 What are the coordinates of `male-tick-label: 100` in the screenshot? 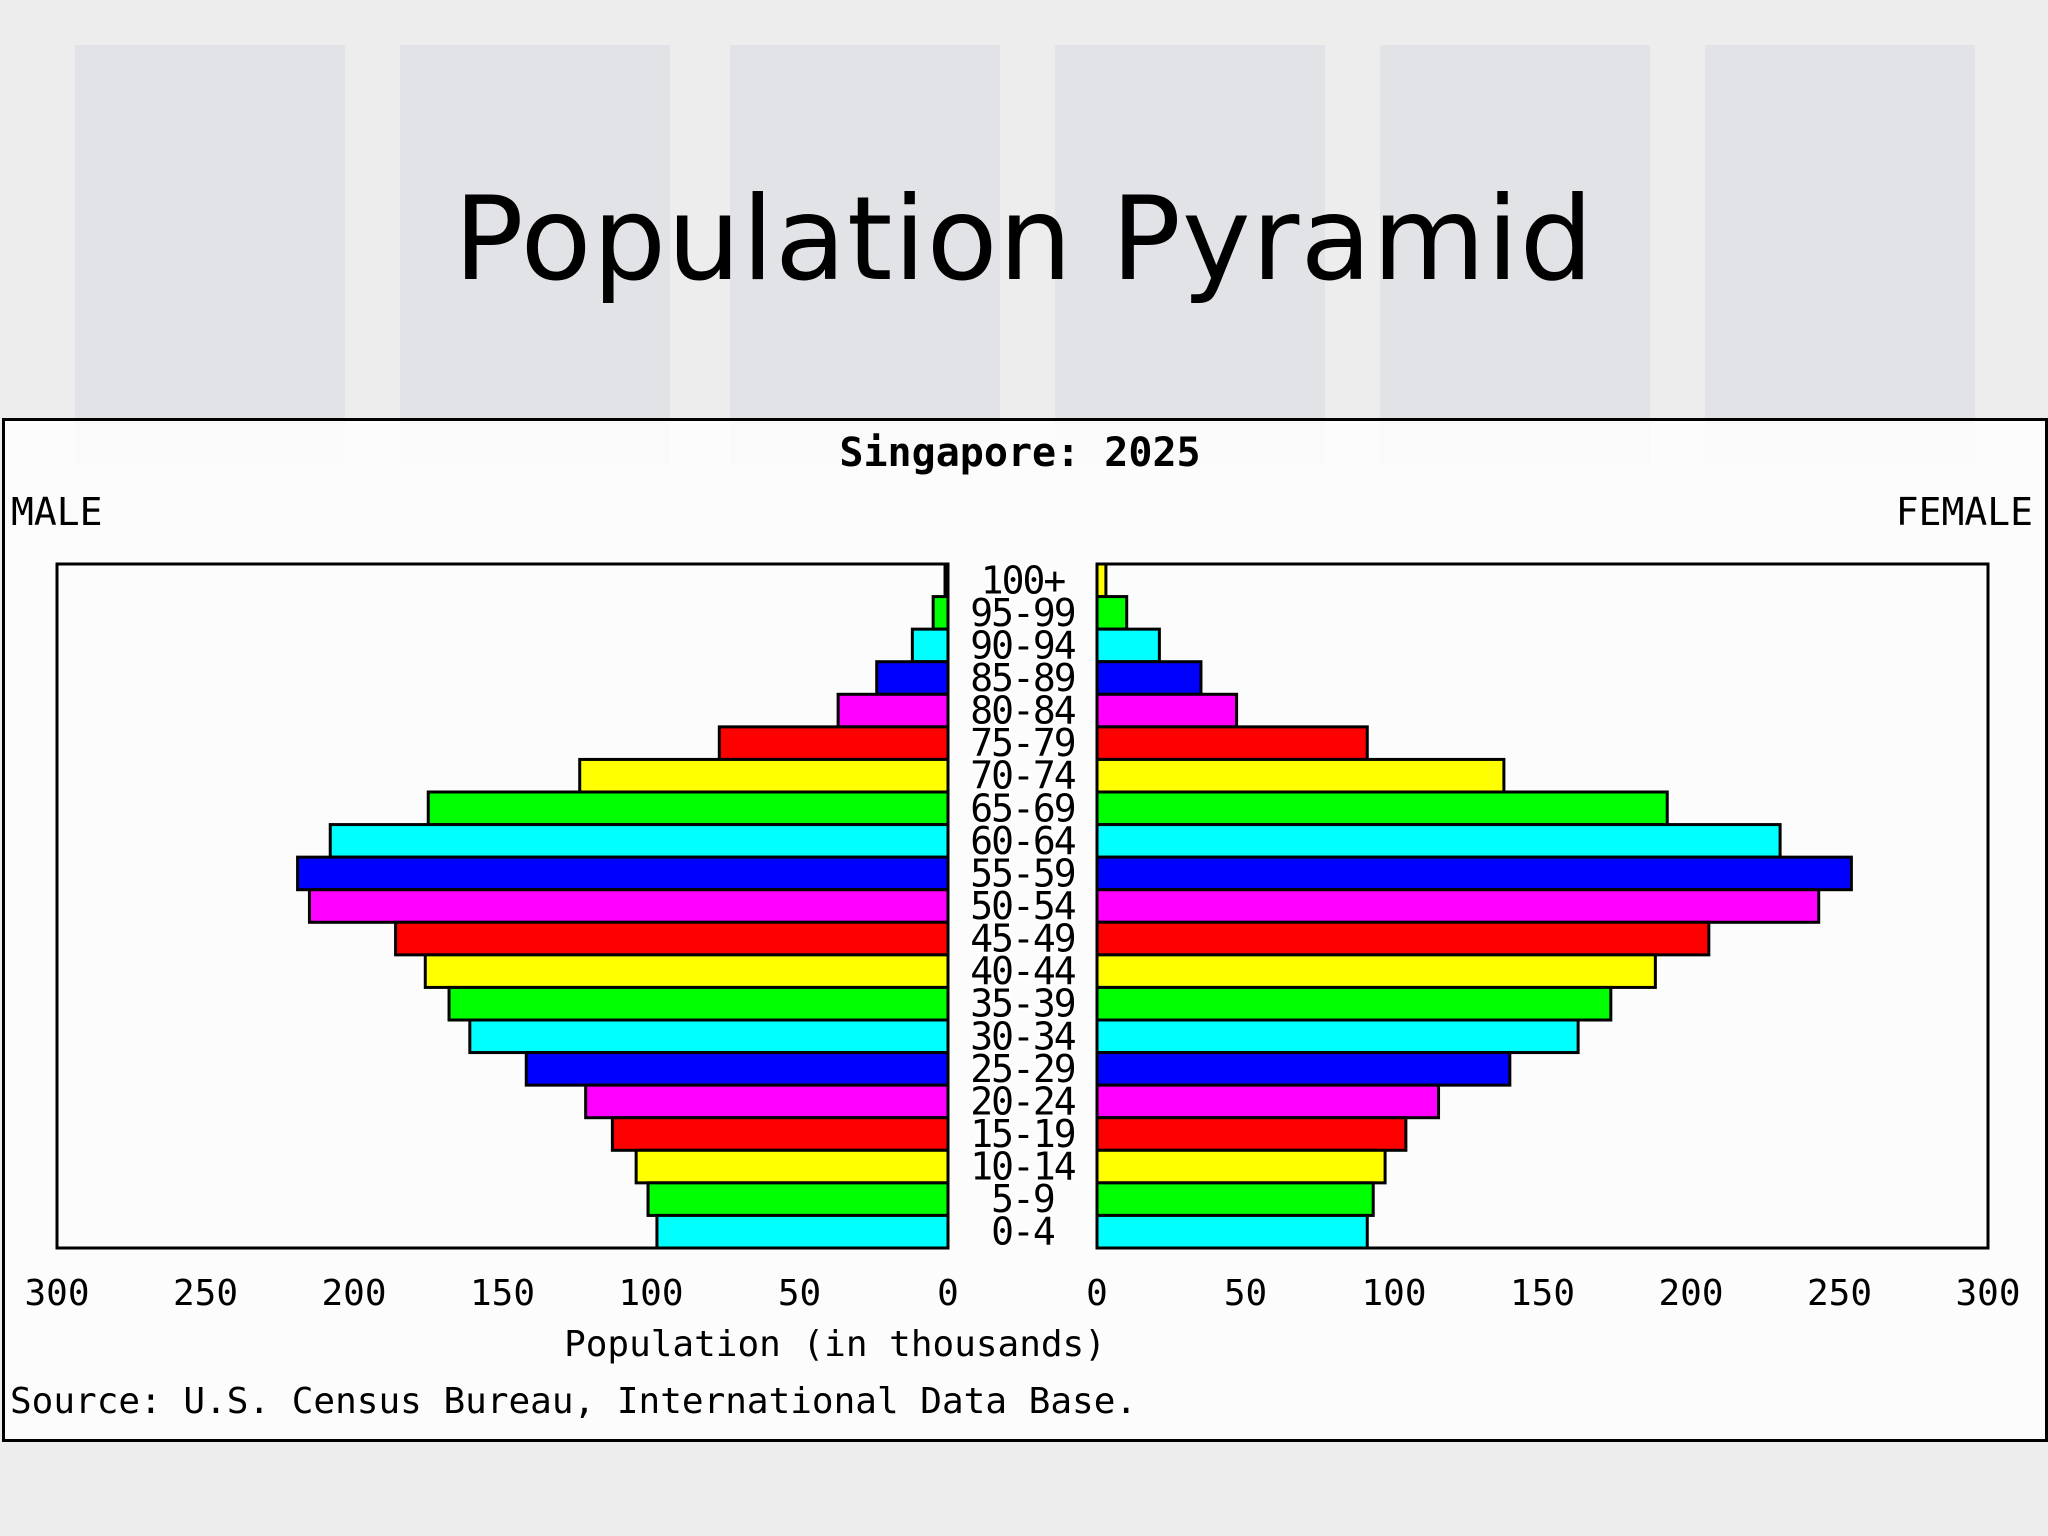 It's located at (650, 1293).